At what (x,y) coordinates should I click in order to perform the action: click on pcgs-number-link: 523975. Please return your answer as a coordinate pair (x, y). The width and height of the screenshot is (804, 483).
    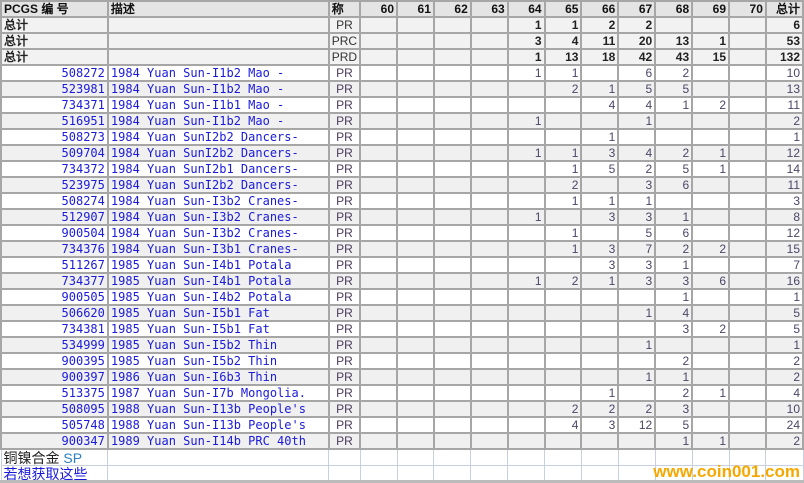
    Looking at the image, I should click on (54, 185).